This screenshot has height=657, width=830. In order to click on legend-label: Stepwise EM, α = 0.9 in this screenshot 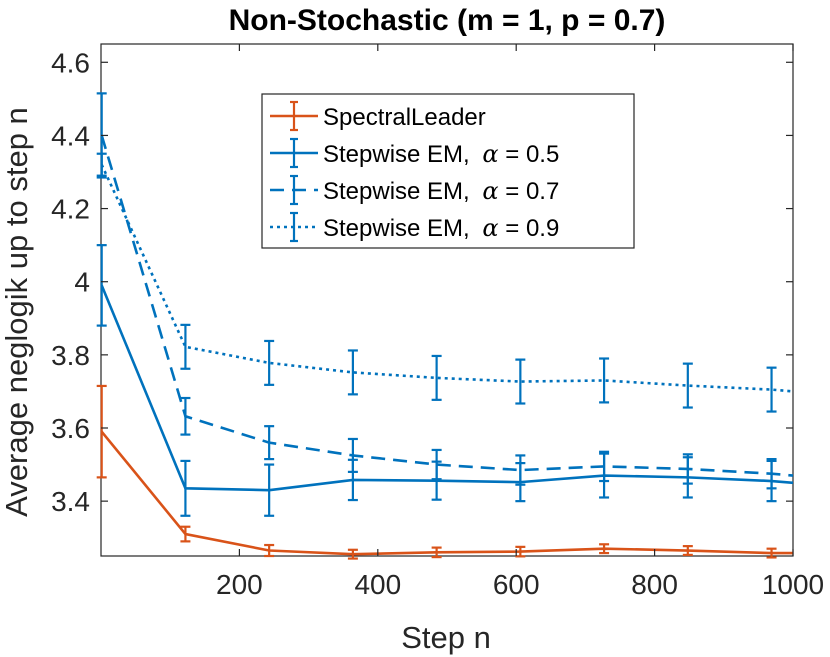, I will do `click(441, 228)`.